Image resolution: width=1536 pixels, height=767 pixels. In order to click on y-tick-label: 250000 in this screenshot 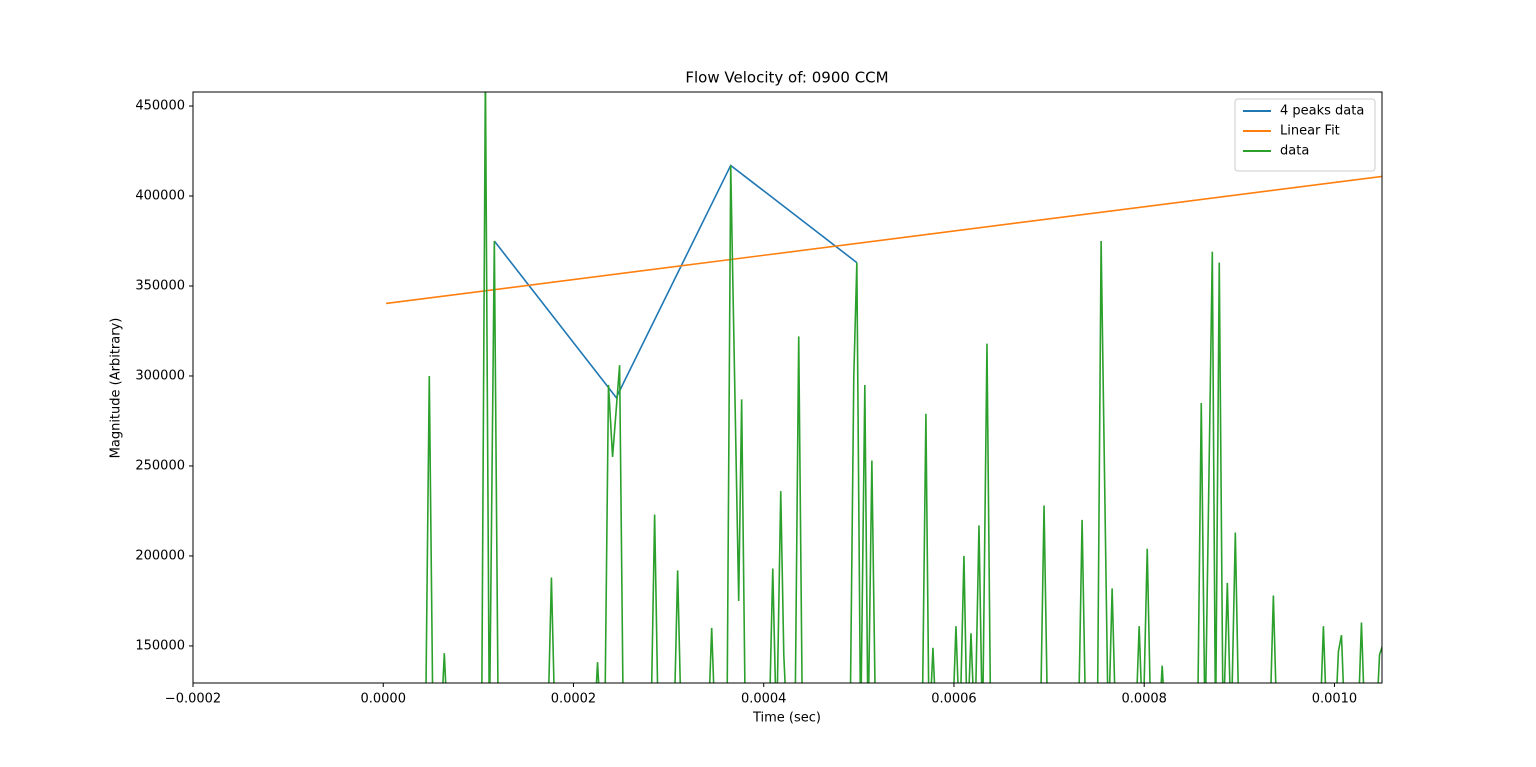, I will do `click(160, 465)`.